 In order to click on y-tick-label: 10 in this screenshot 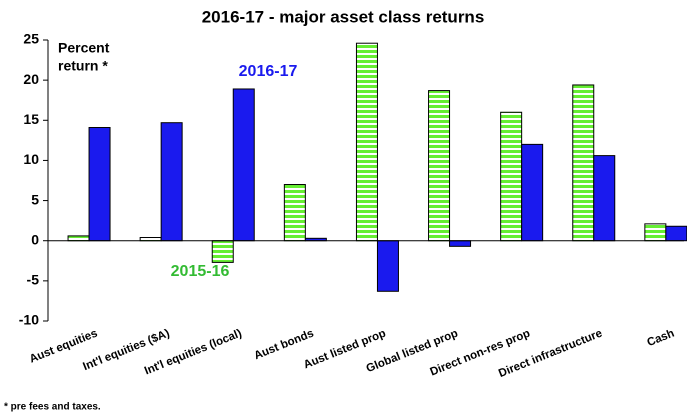, I will do `click(31, 159)`.